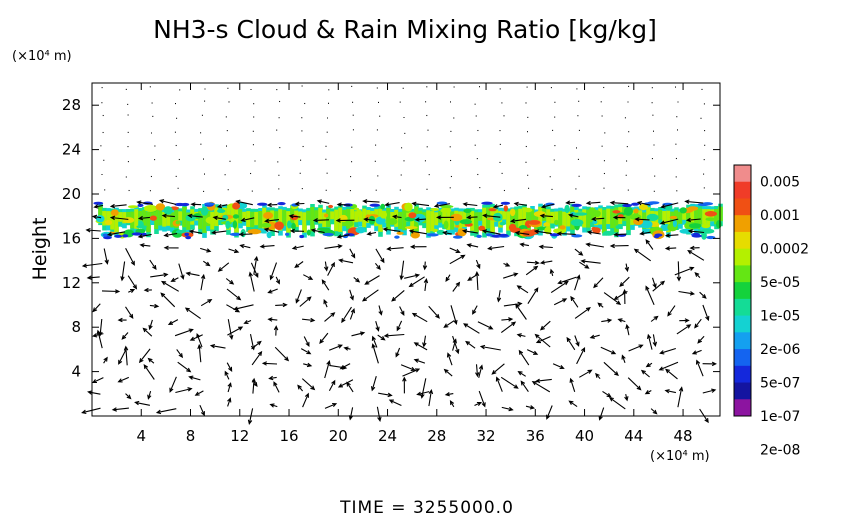 This screenshot has height=519, width=854. Describe the element at coordinates (780, 317) in the screenshot. I see `colorbar-label: 1e-05` at that location.